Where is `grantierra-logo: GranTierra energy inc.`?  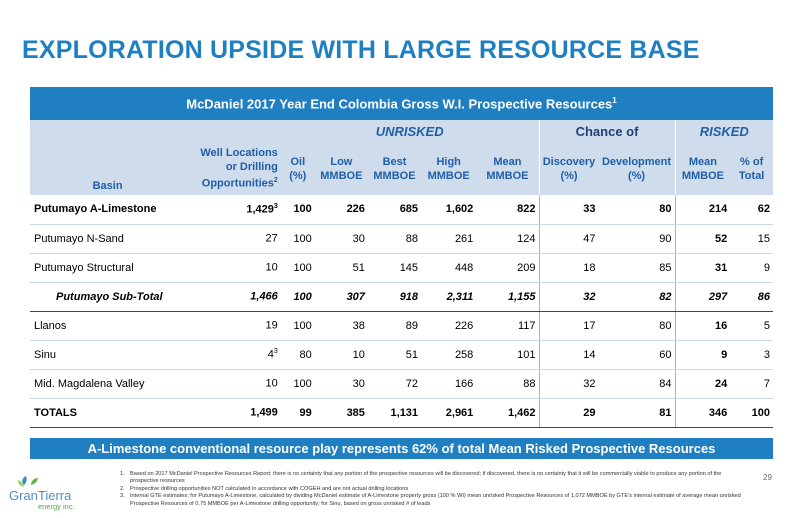
grantierra-logo: GranTierra energy inc. is located at coordinates (42, 493).